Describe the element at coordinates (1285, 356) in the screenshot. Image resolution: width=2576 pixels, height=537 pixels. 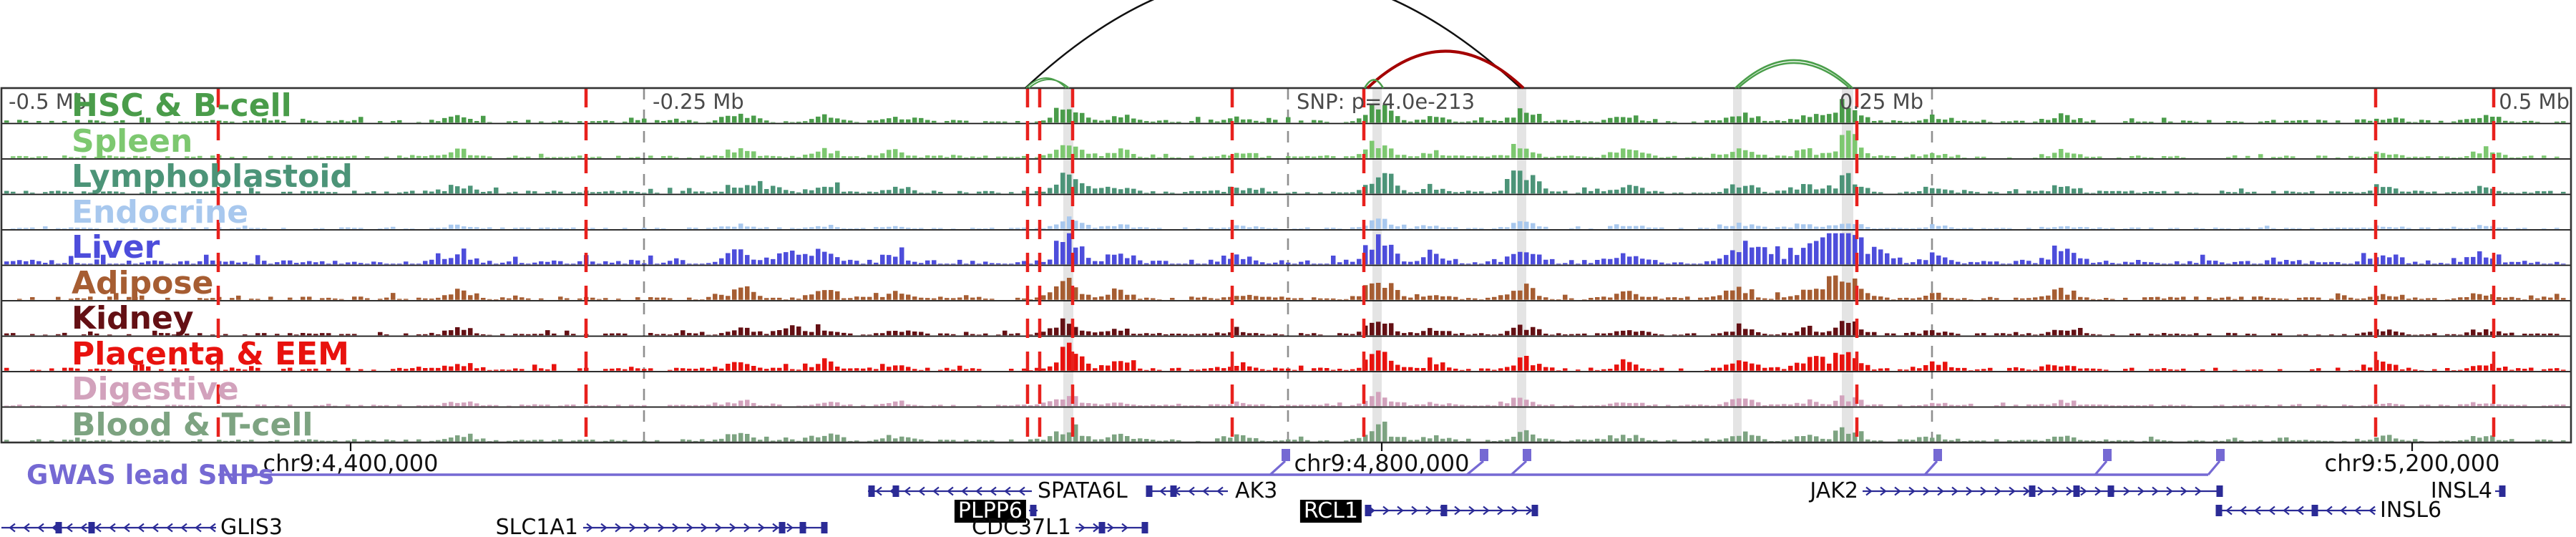
I see `histogram-placenta-eem` at that location.